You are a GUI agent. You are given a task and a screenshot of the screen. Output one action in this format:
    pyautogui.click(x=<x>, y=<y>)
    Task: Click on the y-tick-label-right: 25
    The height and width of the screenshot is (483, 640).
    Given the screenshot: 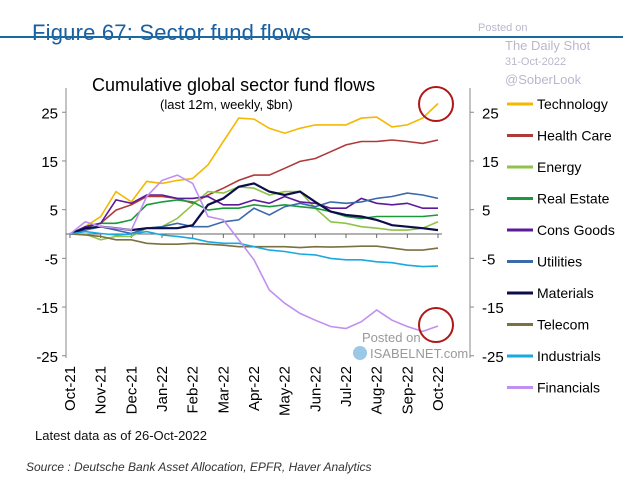 What is the action you would take?
    pyautogui.click(x=490, y=113)
    